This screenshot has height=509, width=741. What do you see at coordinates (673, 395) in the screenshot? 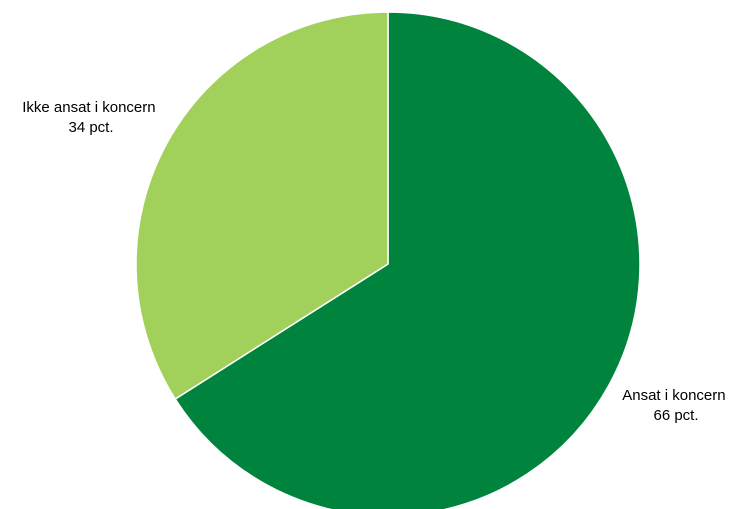
I see `slice-label-ansat-name: Ansat i koncern` at bounding box center [673, 395].